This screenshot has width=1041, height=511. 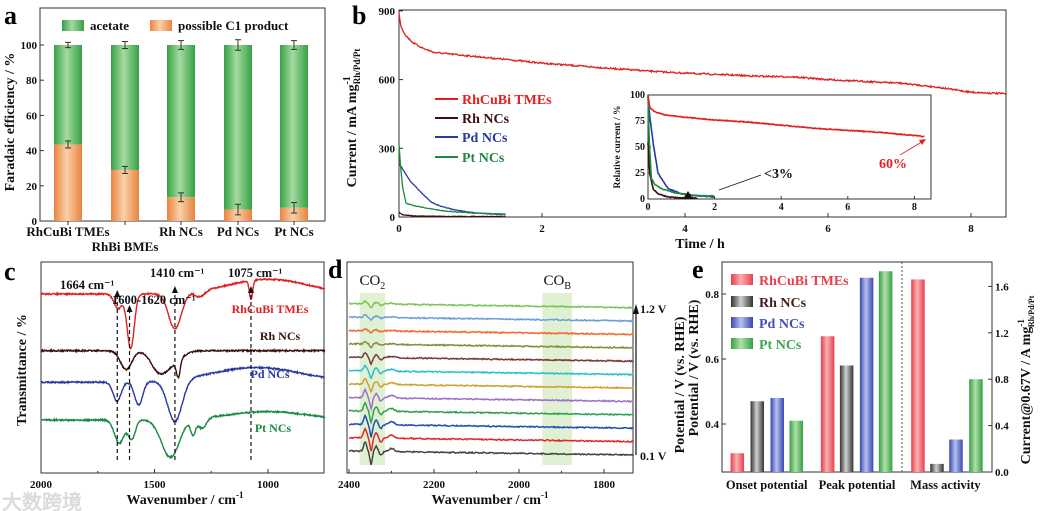 What do you see at coordinates (491, 385) in the screenshot?
I see `spectrum-0.6V` at bounding box center [491, 385].